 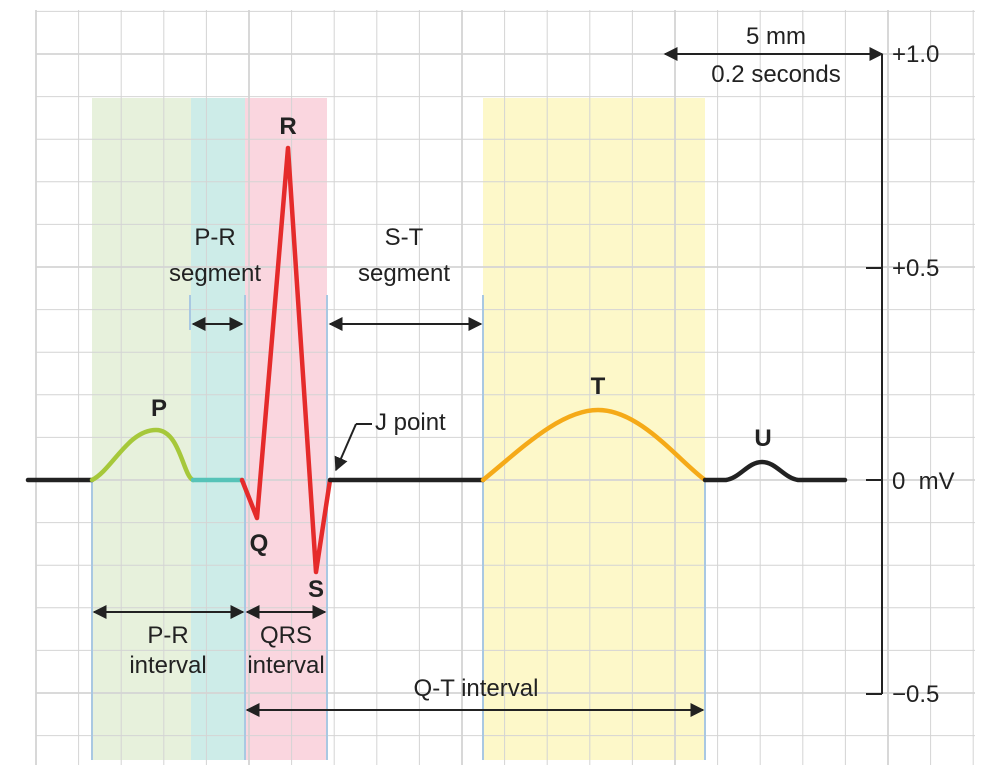 I want to click on q-wave-label: Q, so click(x=259, y=543).